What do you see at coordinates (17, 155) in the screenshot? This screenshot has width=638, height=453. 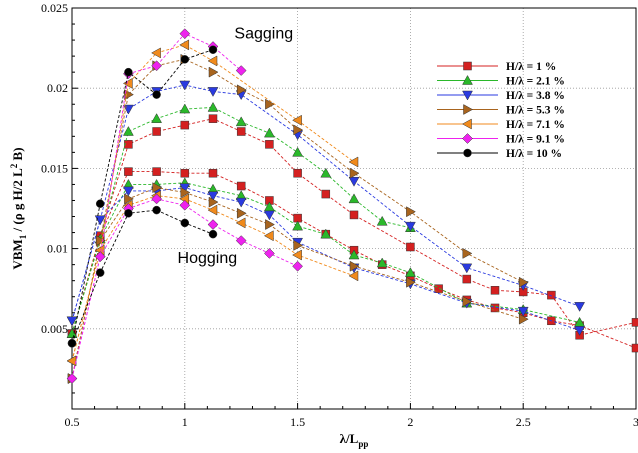 I see `y-axis-label-part-e: B)` at bounding box center [17, 155].